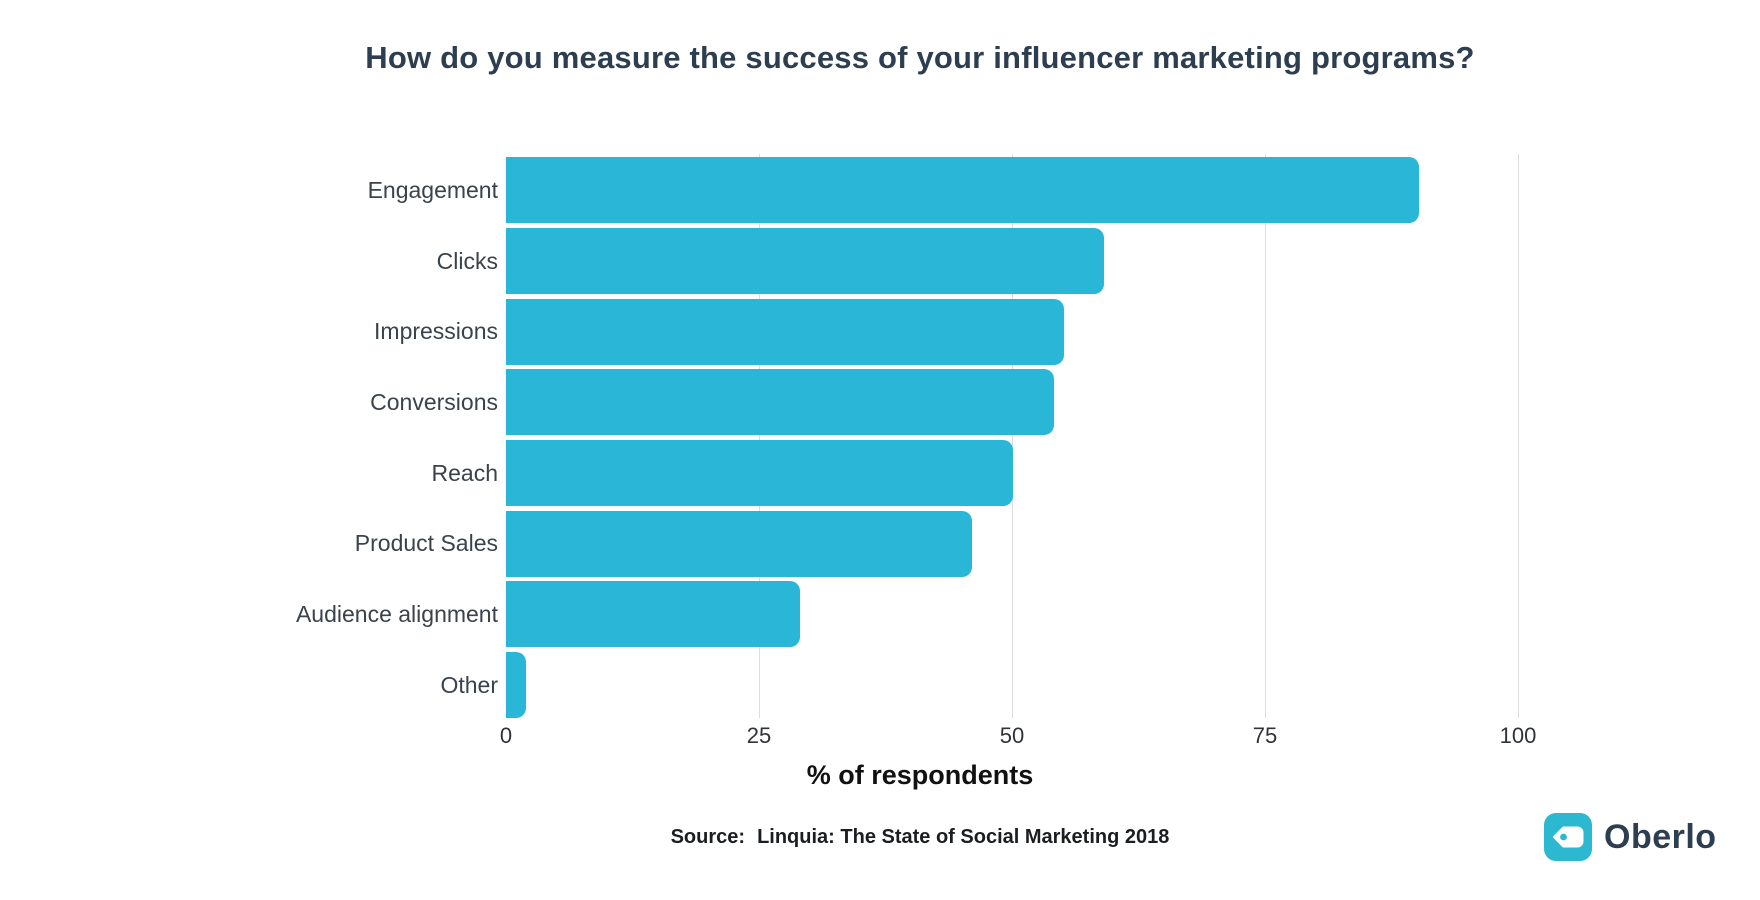 This screenshot has width=1760, height=900. Describe the element at coordinates (780, 402) in the screenshot. I see `bar-conversions` at that location.